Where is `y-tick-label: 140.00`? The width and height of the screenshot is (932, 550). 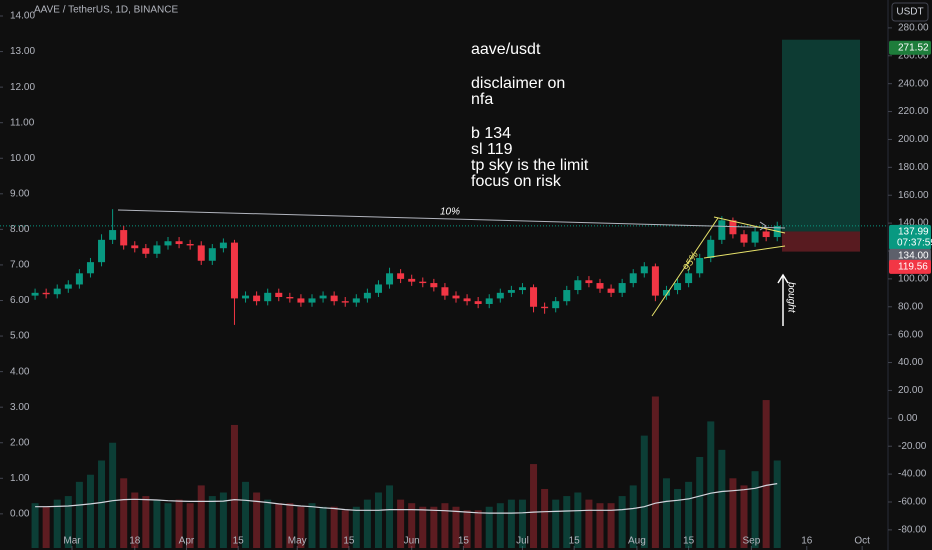 y-tick-label: 140.00 is located at coordinates (913, 223).